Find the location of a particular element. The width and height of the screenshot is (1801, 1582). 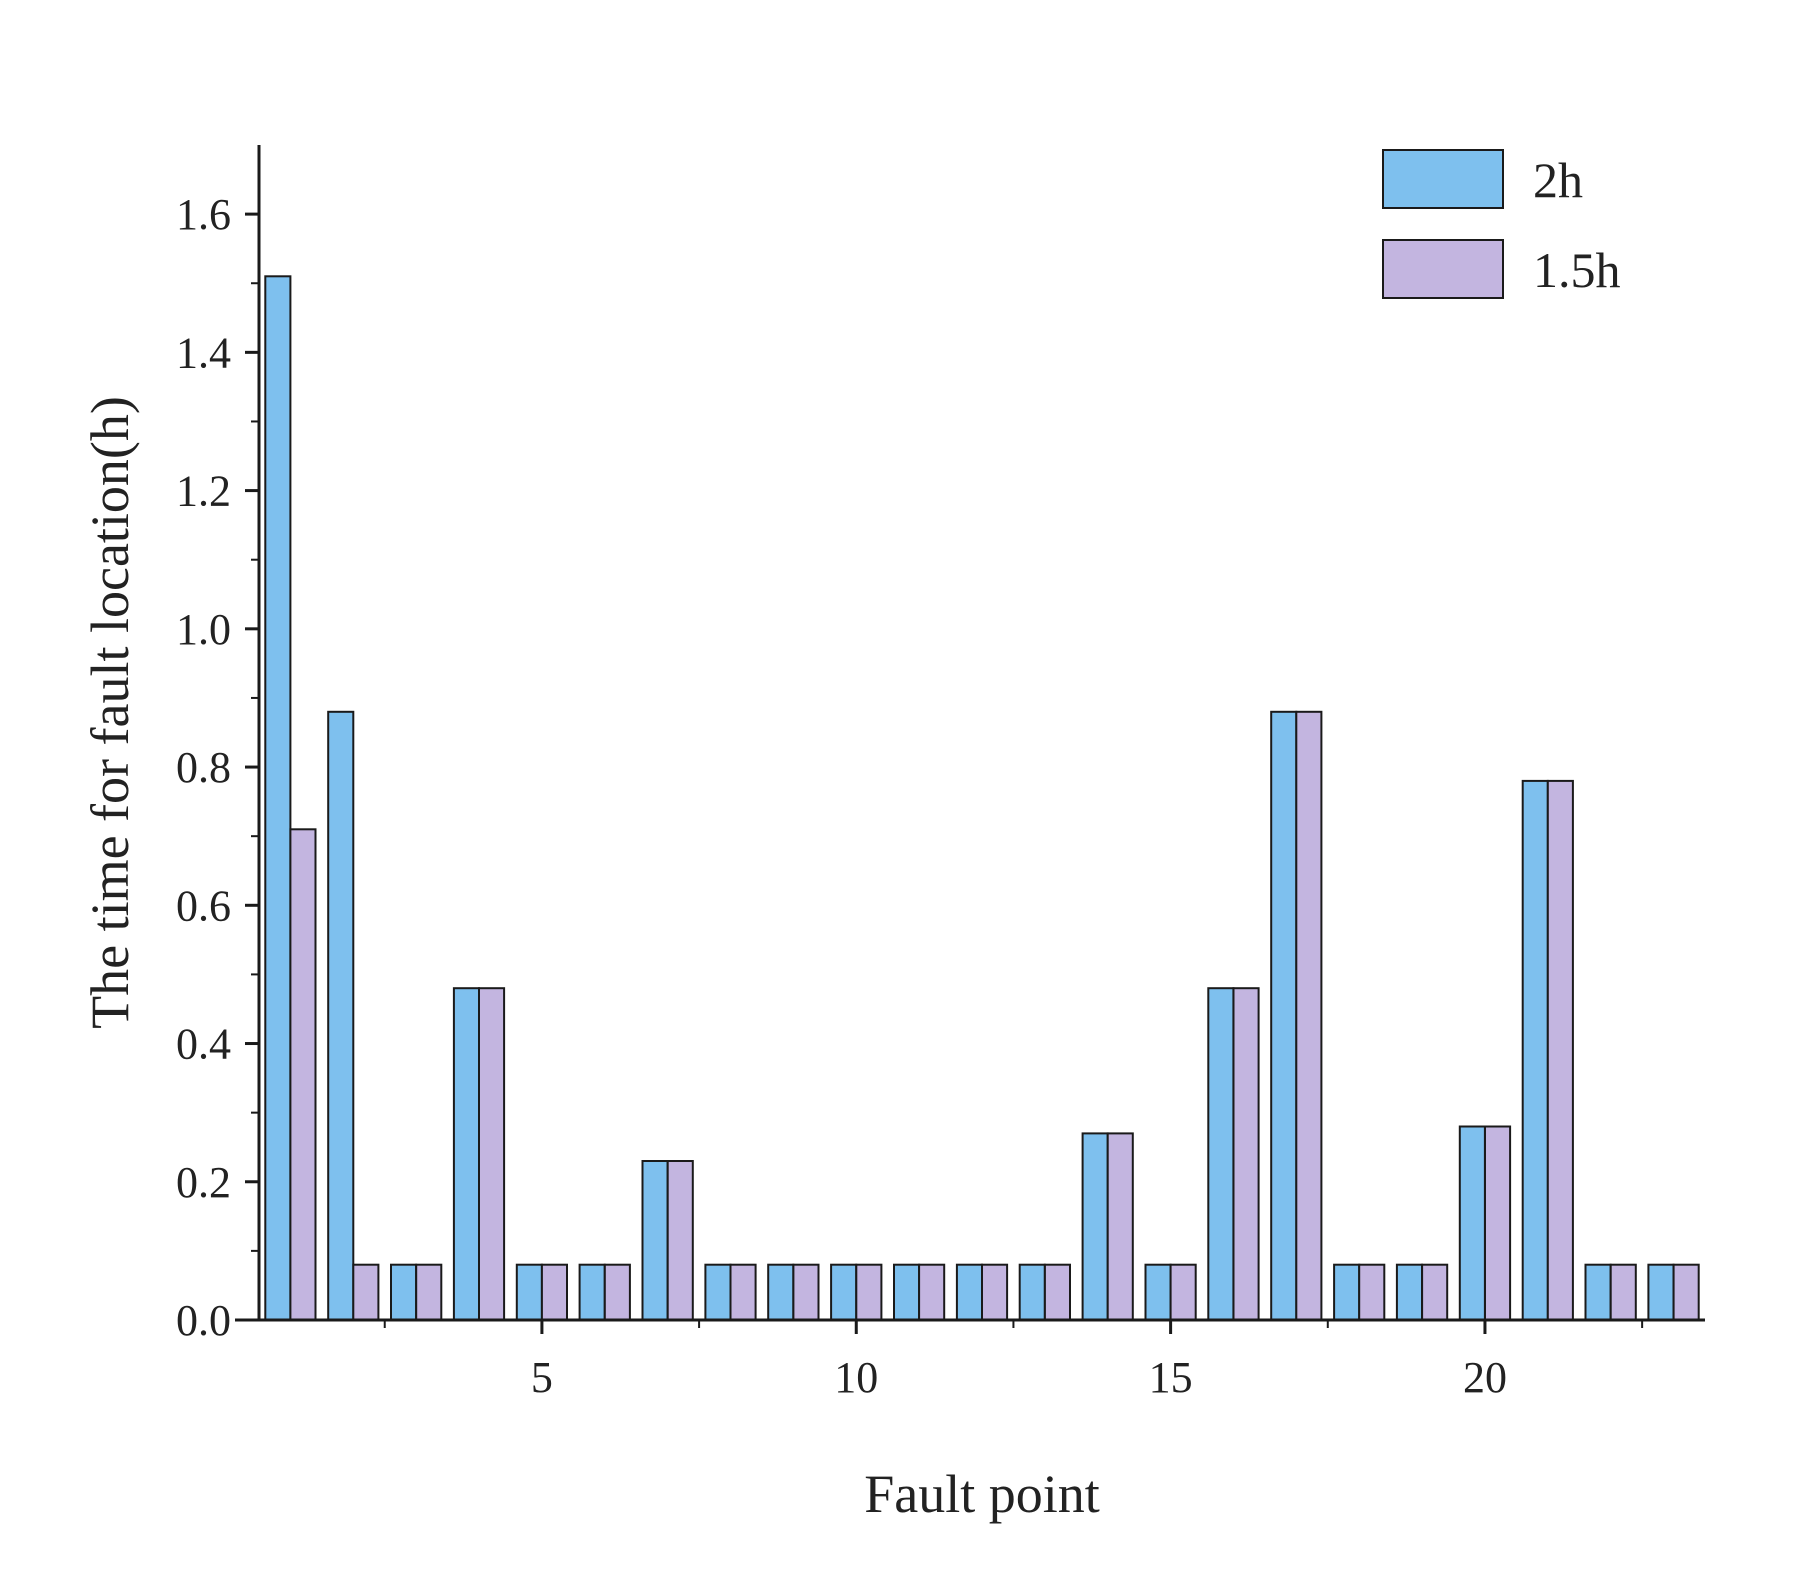

y-tick-label: 0.2 is located at coordinates (203, 1182).